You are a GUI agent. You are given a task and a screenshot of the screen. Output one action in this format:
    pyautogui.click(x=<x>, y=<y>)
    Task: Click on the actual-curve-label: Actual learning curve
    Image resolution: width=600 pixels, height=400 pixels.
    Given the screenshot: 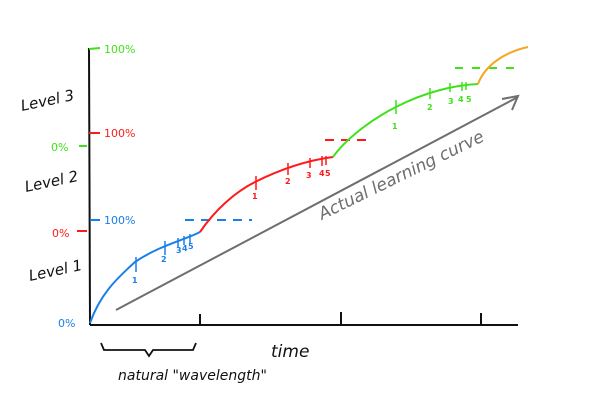 What is the action you would take?
    pyautogui.click(x=401, y=176)
    